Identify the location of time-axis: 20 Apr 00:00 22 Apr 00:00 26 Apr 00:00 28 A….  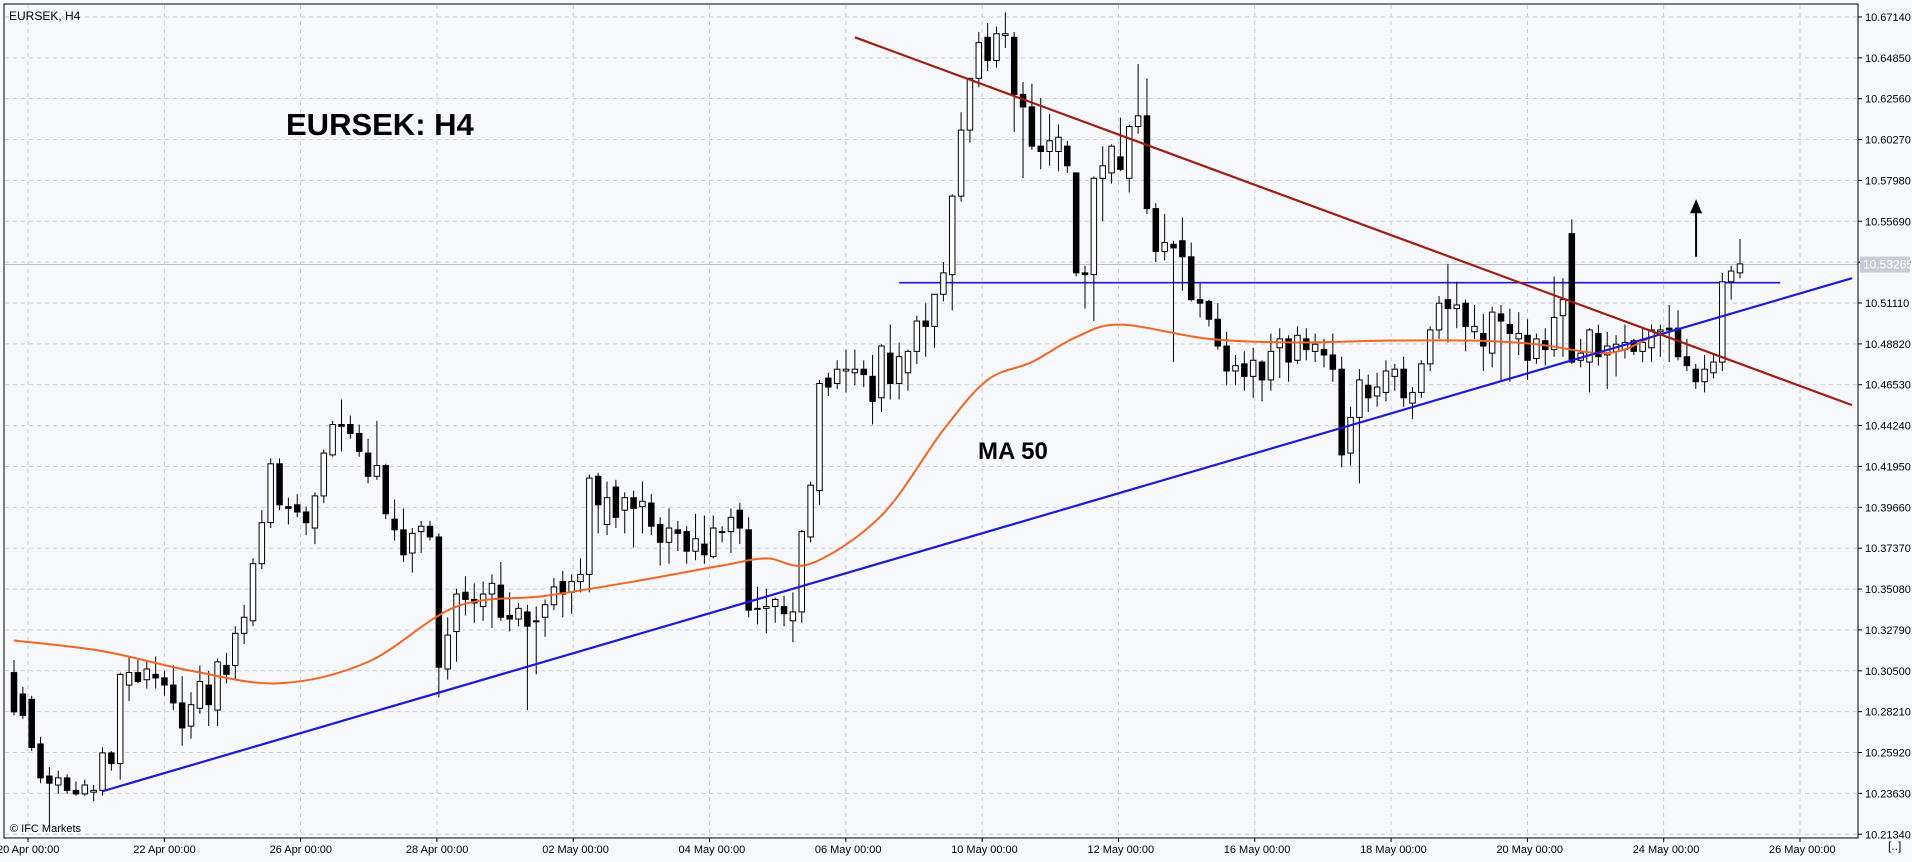
(918, 847).